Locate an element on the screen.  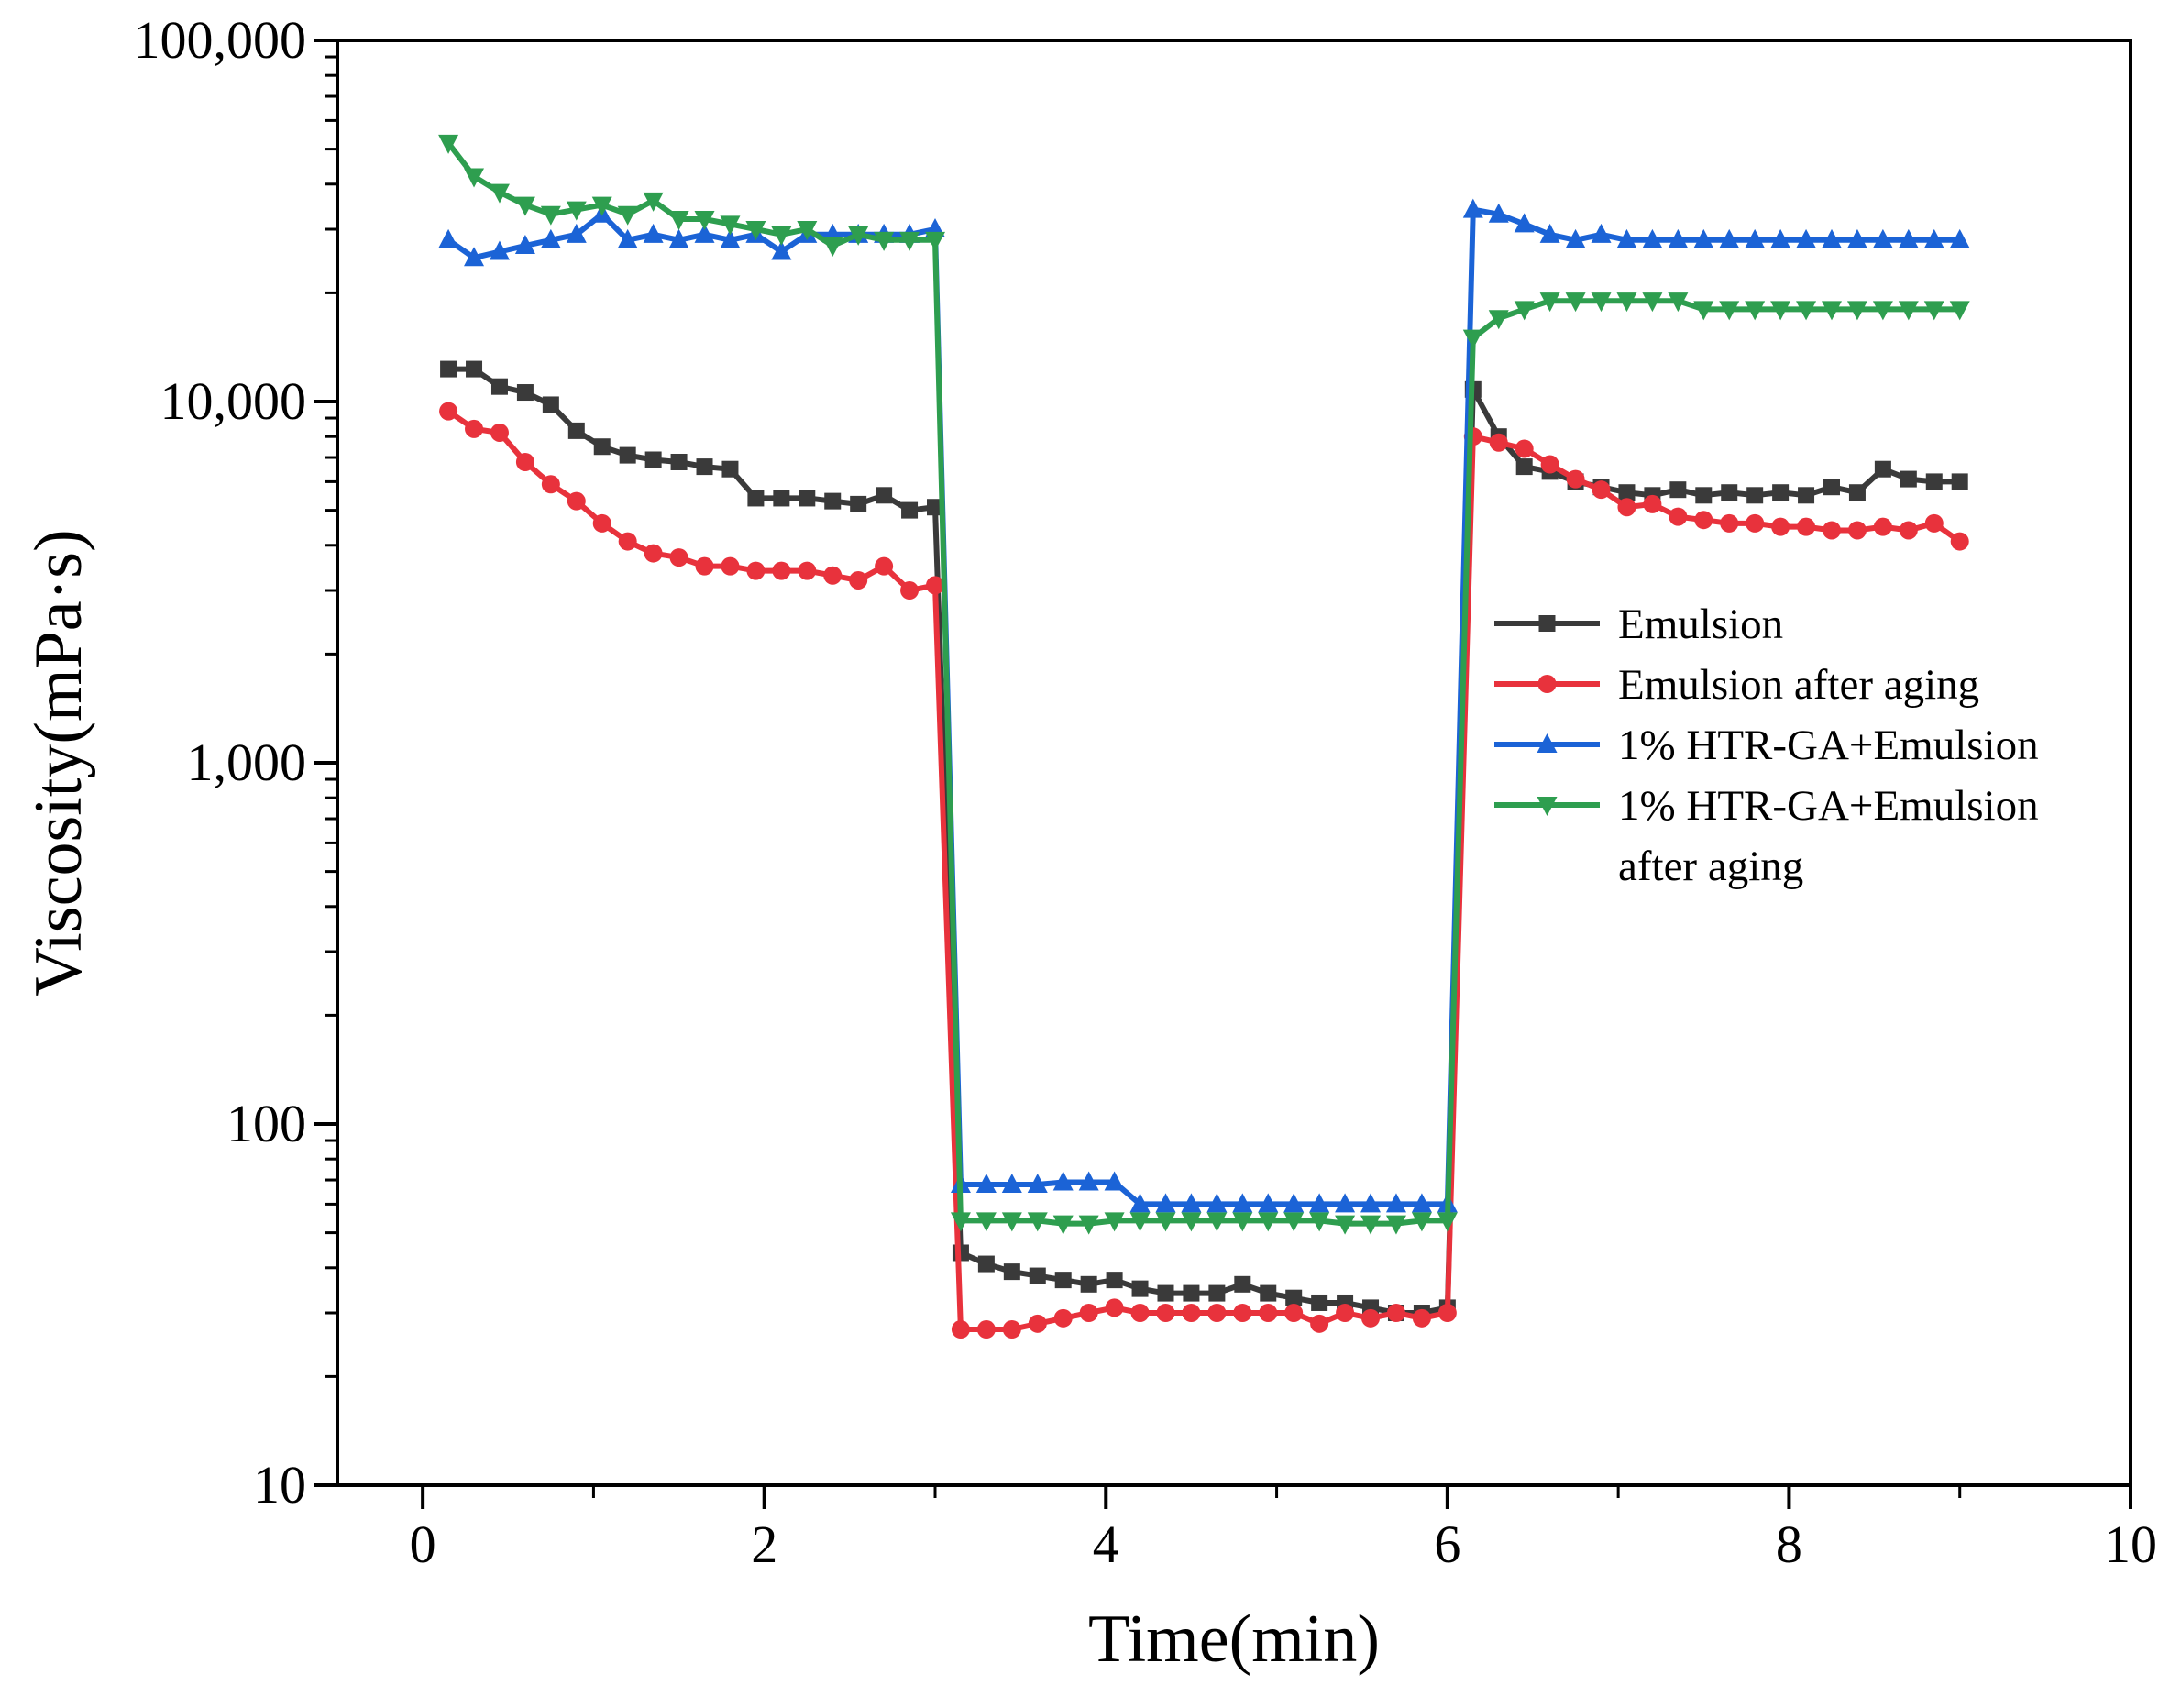
y-tick-label: 100 is located at coordinates (266, 1123).